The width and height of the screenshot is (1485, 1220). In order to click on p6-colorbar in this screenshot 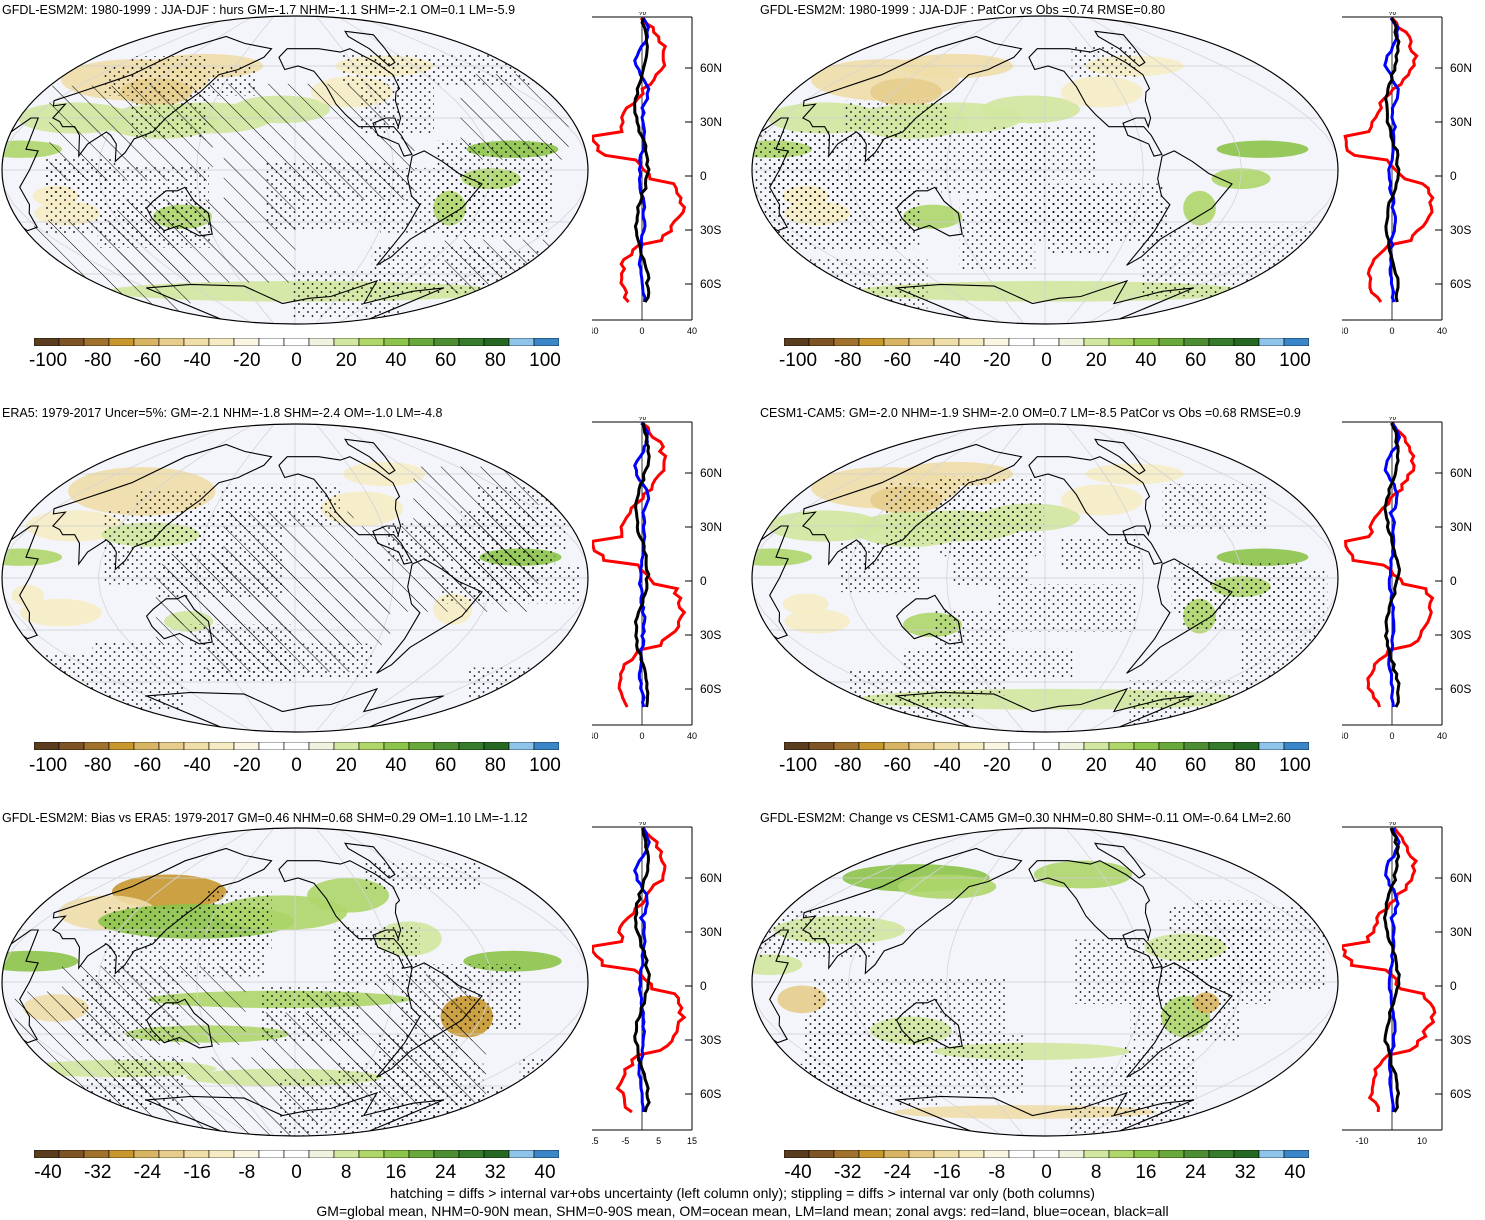, I will do `click(1046, 1154)`.